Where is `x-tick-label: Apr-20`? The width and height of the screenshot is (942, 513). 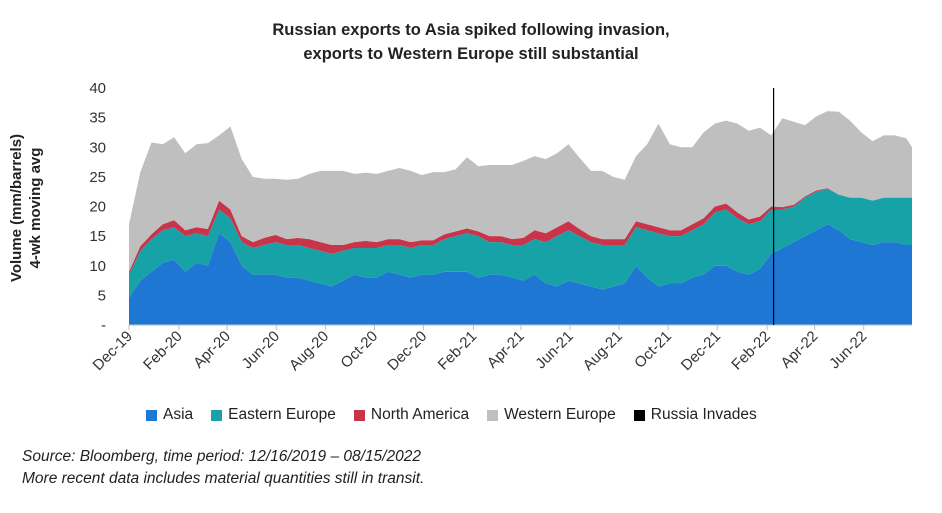
x-tick-label: Apr-20 is located at coordinates (212, 350).